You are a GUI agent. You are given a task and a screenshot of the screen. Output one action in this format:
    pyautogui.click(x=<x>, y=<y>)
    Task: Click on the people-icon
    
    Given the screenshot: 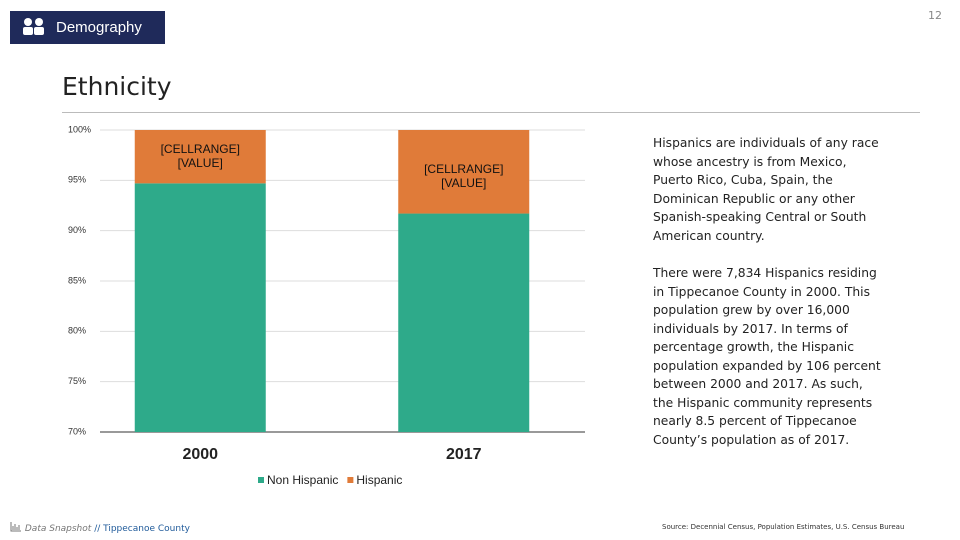 What is the action you would take?
    pyautogui.click(x=33, y=26)
    